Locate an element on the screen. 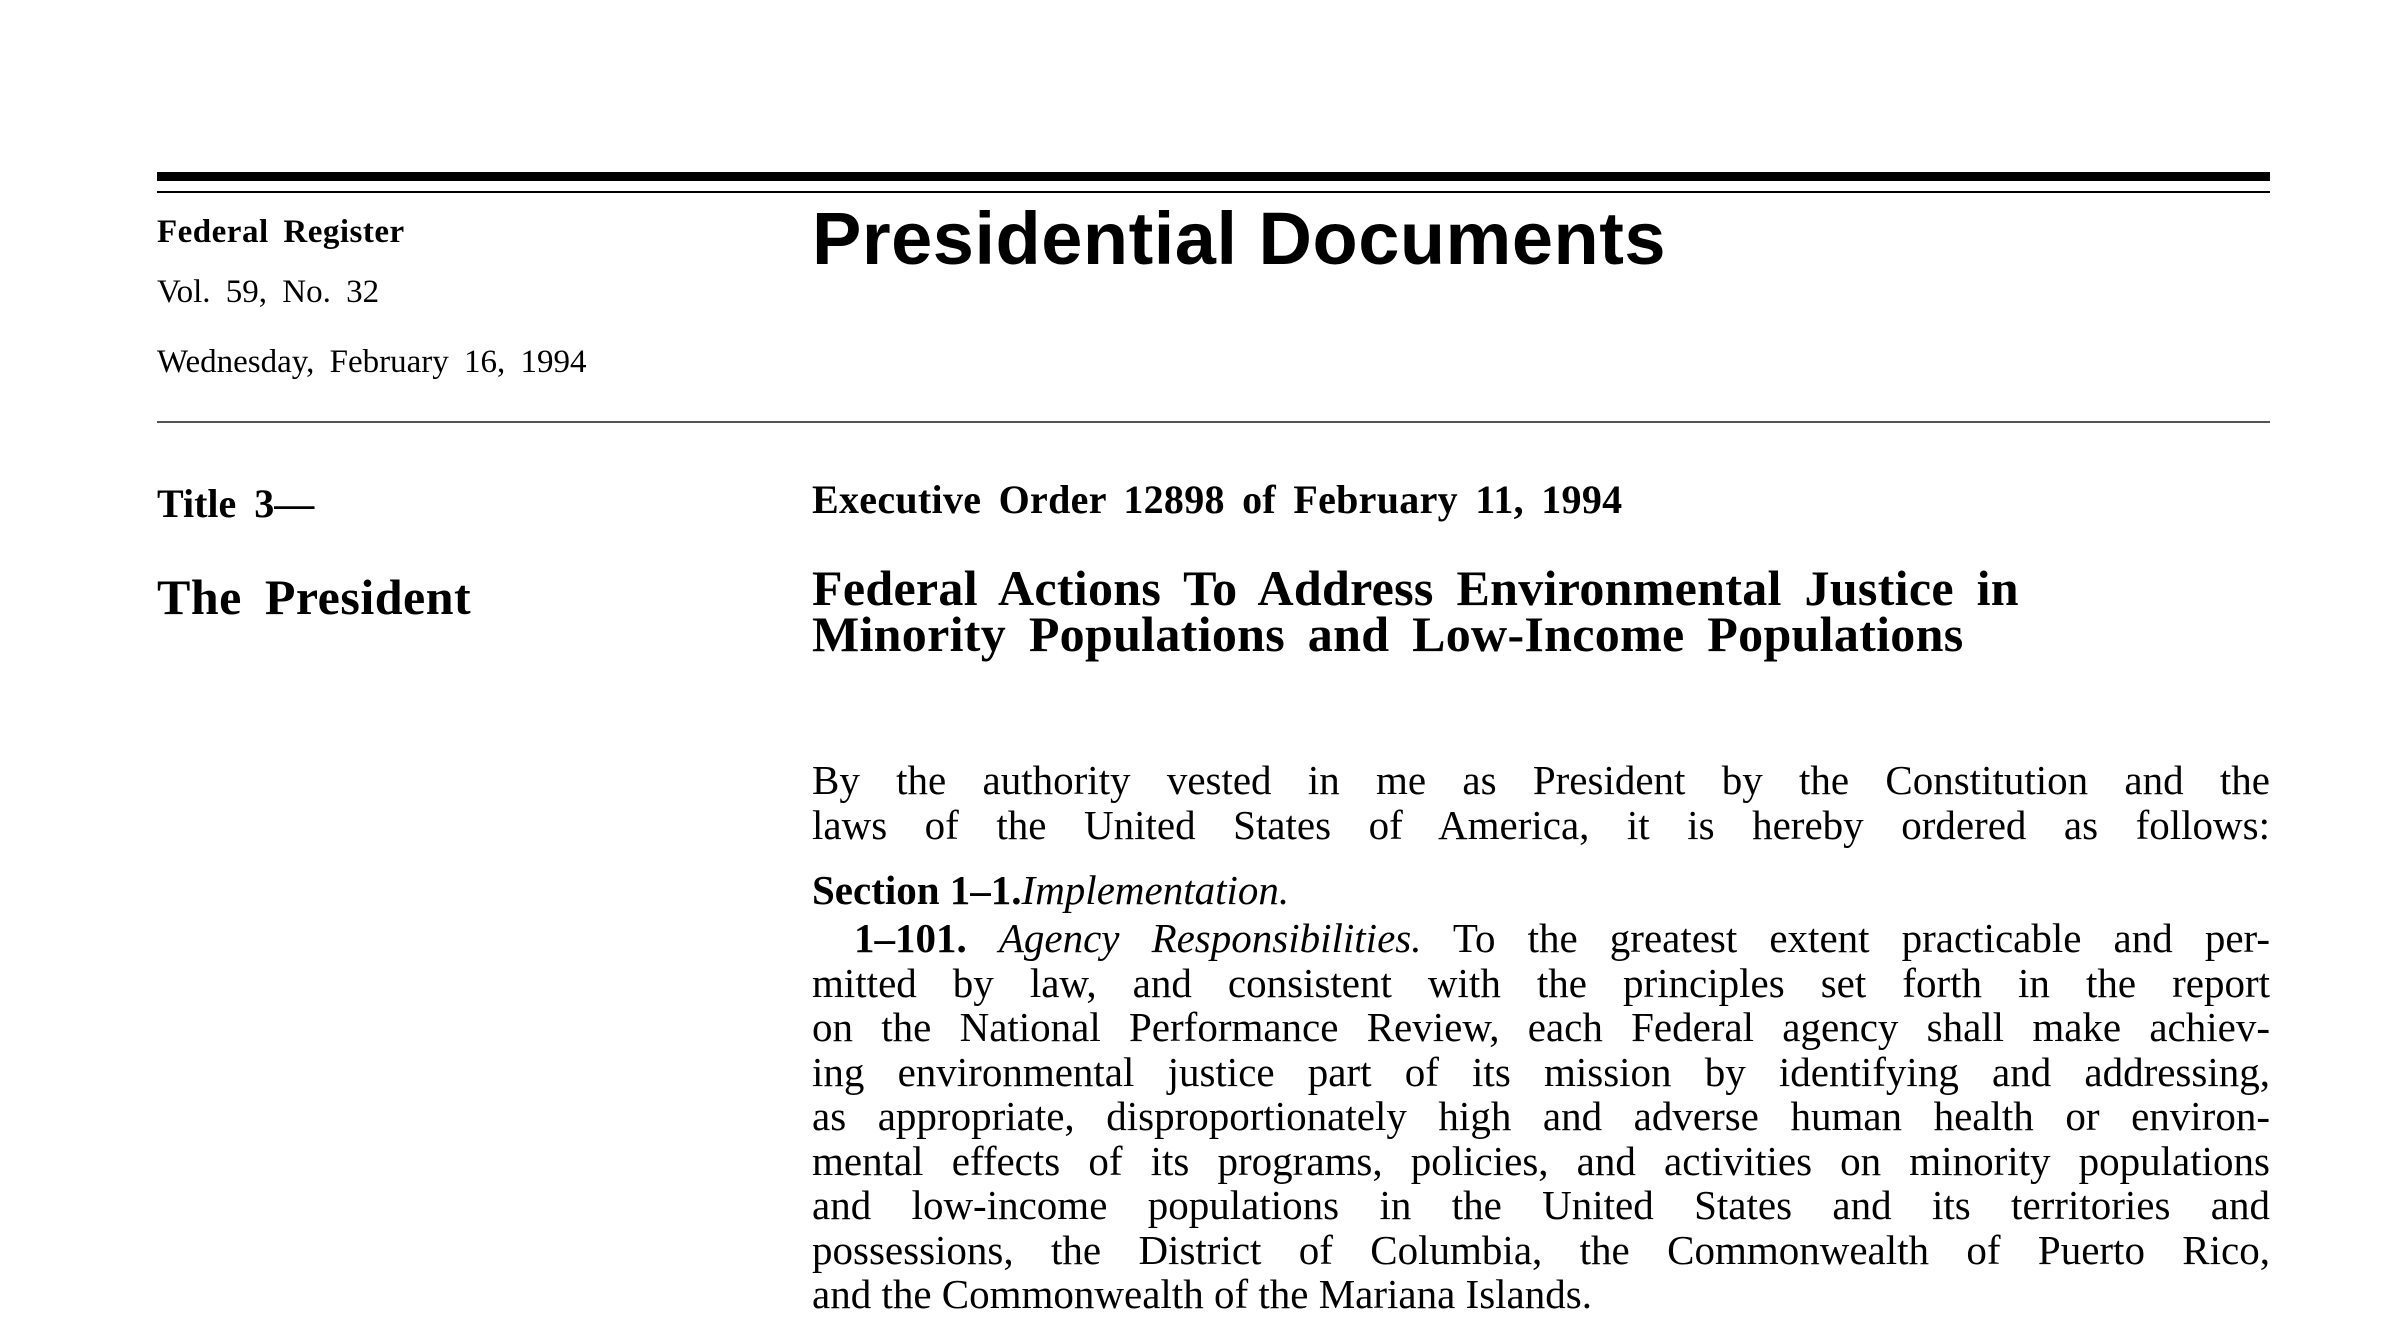 The width and height of the screenshot is (2406, 1317). header-thick-rule is located at coordinates (1213, 176).